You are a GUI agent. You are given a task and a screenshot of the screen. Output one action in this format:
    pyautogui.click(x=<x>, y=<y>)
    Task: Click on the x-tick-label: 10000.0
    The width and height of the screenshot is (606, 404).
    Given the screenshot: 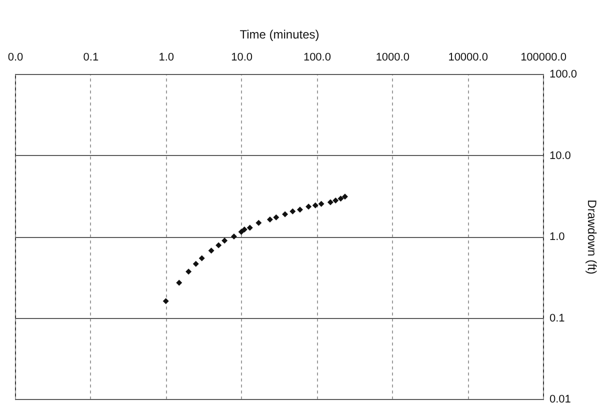 What is the action you would take?
    pyautogui.click(x=468, y=58)
    